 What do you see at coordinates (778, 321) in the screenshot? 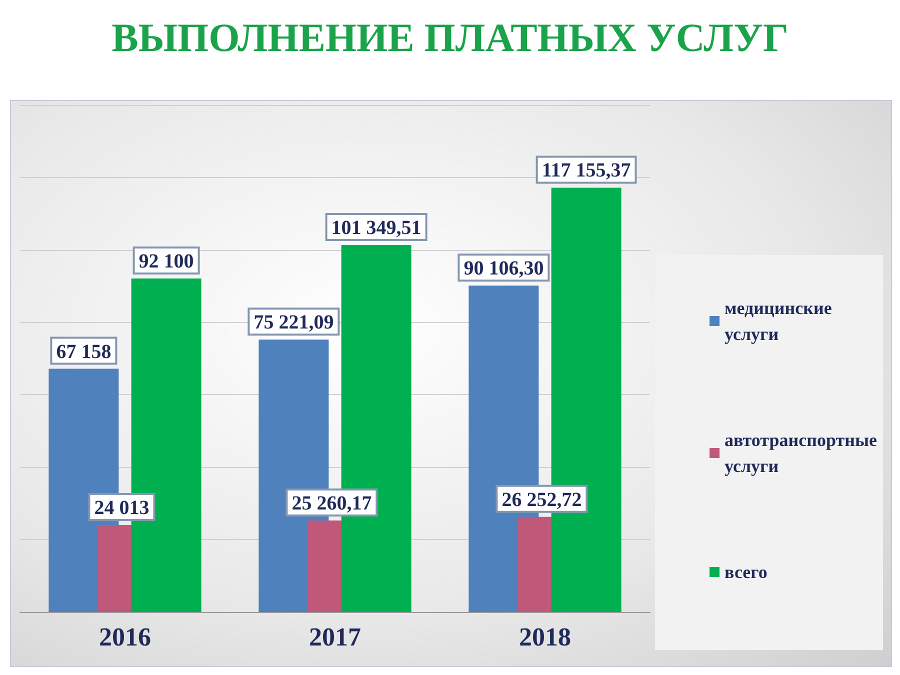
I see `legend-label: медицинские услуги` at bounding box center [778, 321].